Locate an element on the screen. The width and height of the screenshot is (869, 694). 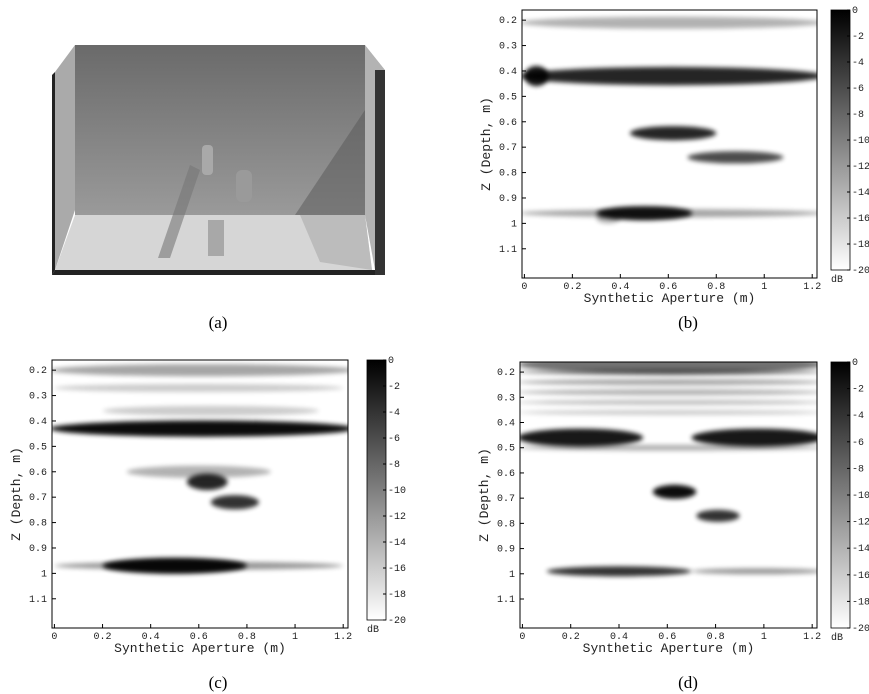
x-tick-label: 0.4 is located at coordinates (620, 287).